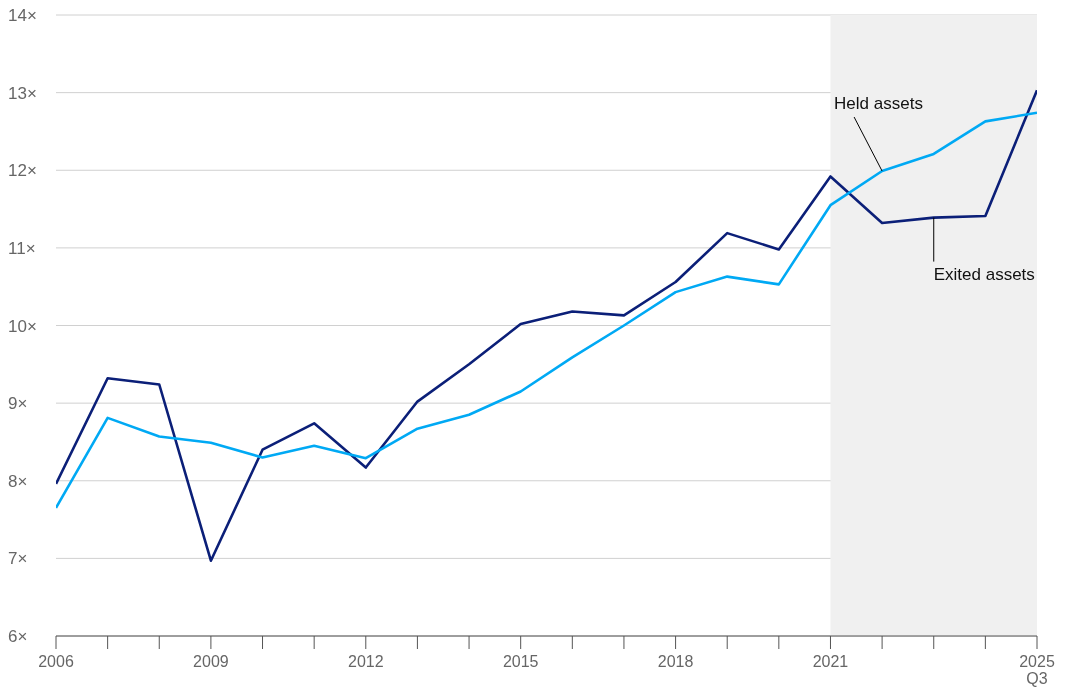 The width and height of the screenshot is (1069, 700). Describe the element at coordinates (22, 248) in the screenshot. I see `y-tick-label: 11×` at that location.